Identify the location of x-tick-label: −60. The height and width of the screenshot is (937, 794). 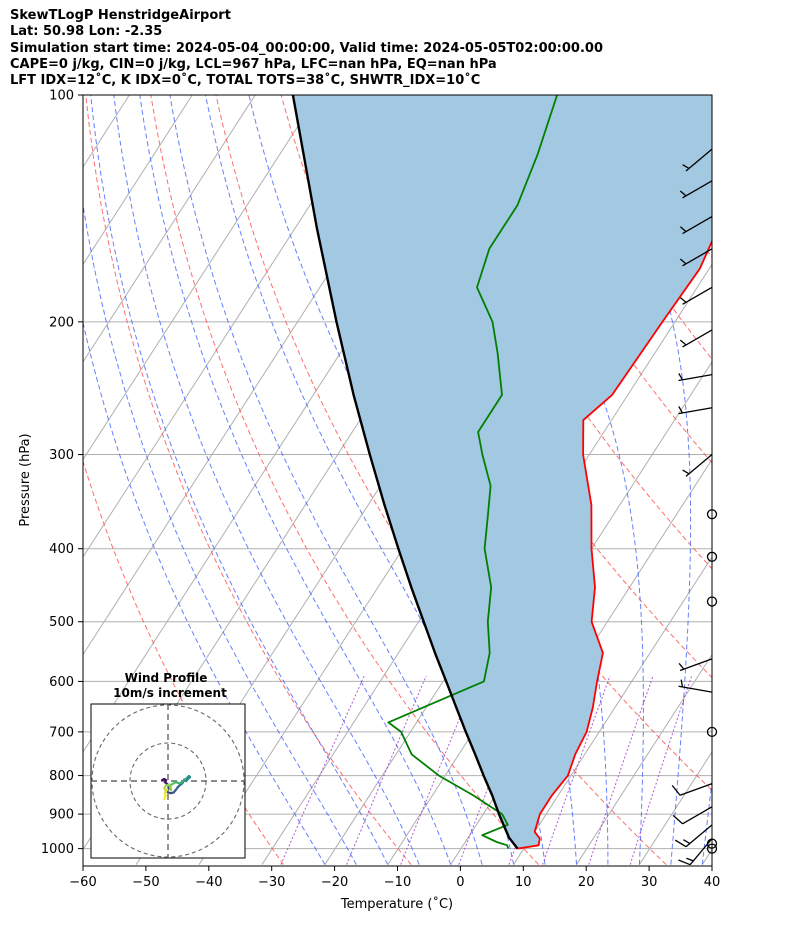
(82, 882).